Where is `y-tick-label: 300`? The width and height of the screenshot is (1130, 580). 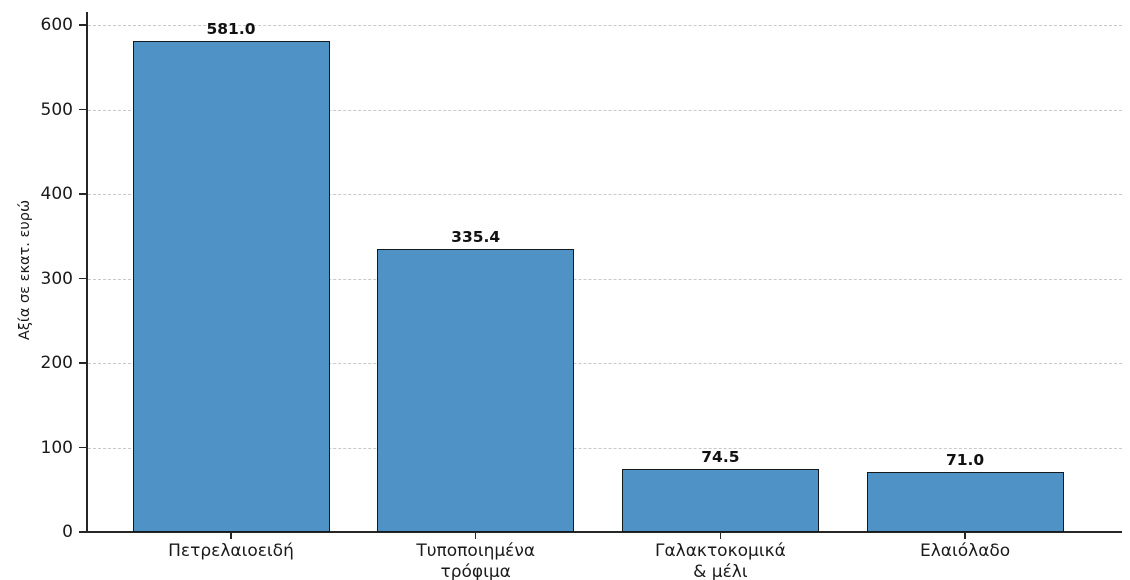 y-tick-label: 300 is located at coordinates (56, 278).